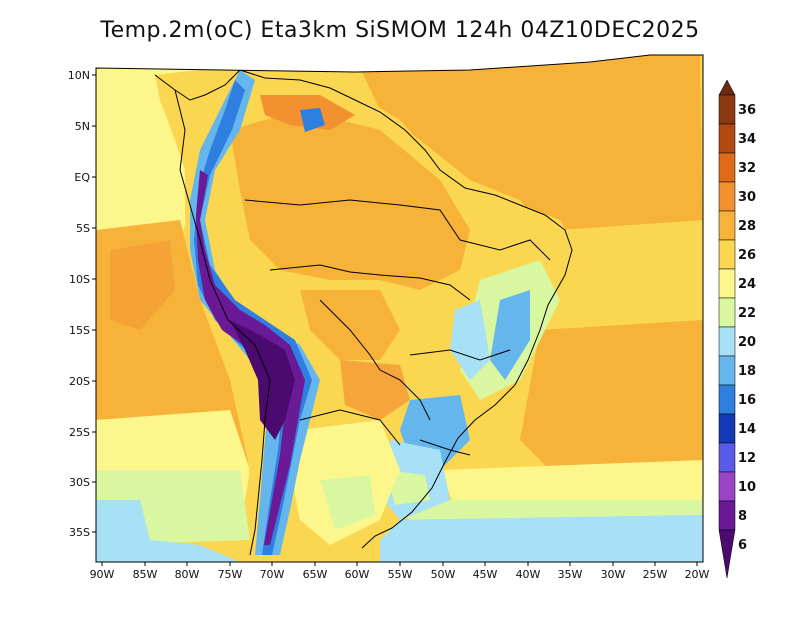 Image resolution: width=800 pixels, height=618 pixels. Describe the element at coordinates (79, 75) in the screenshot. I see `lat-label: 10N` at that location.